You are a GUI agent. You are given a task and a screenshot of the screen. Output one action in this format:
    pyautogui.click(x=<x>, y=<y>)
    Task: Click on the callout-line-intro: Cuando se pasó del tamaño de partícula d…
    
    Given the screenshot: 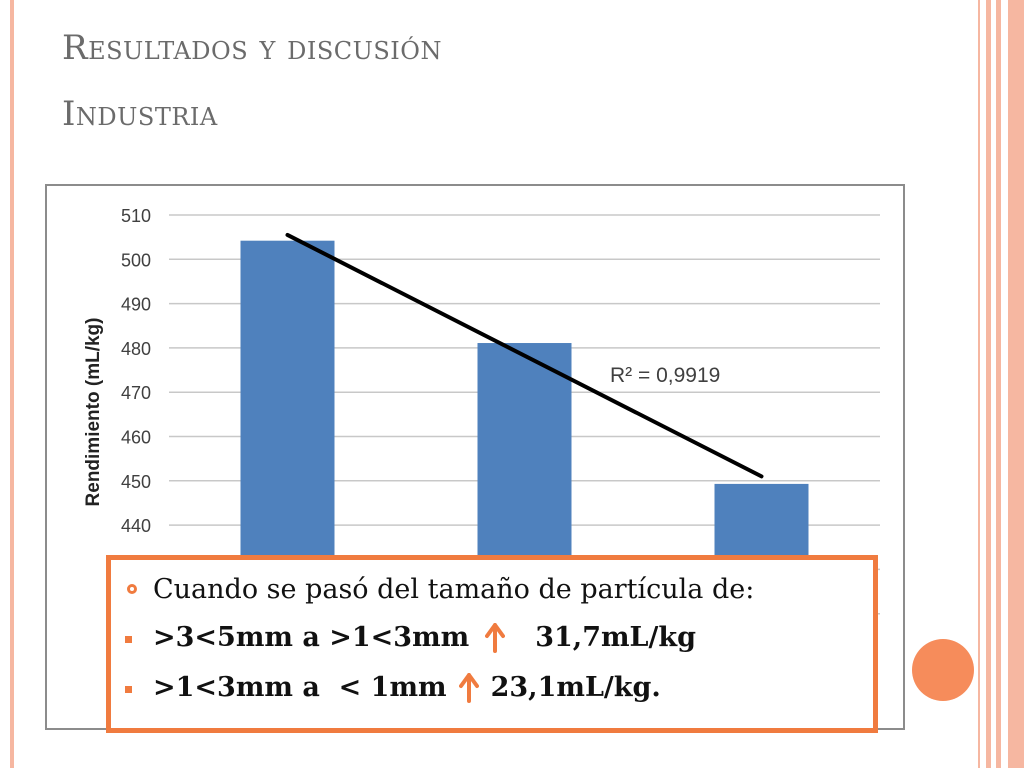 What is the action you would take?
    pyautogui.click(x=454, y=589)
    